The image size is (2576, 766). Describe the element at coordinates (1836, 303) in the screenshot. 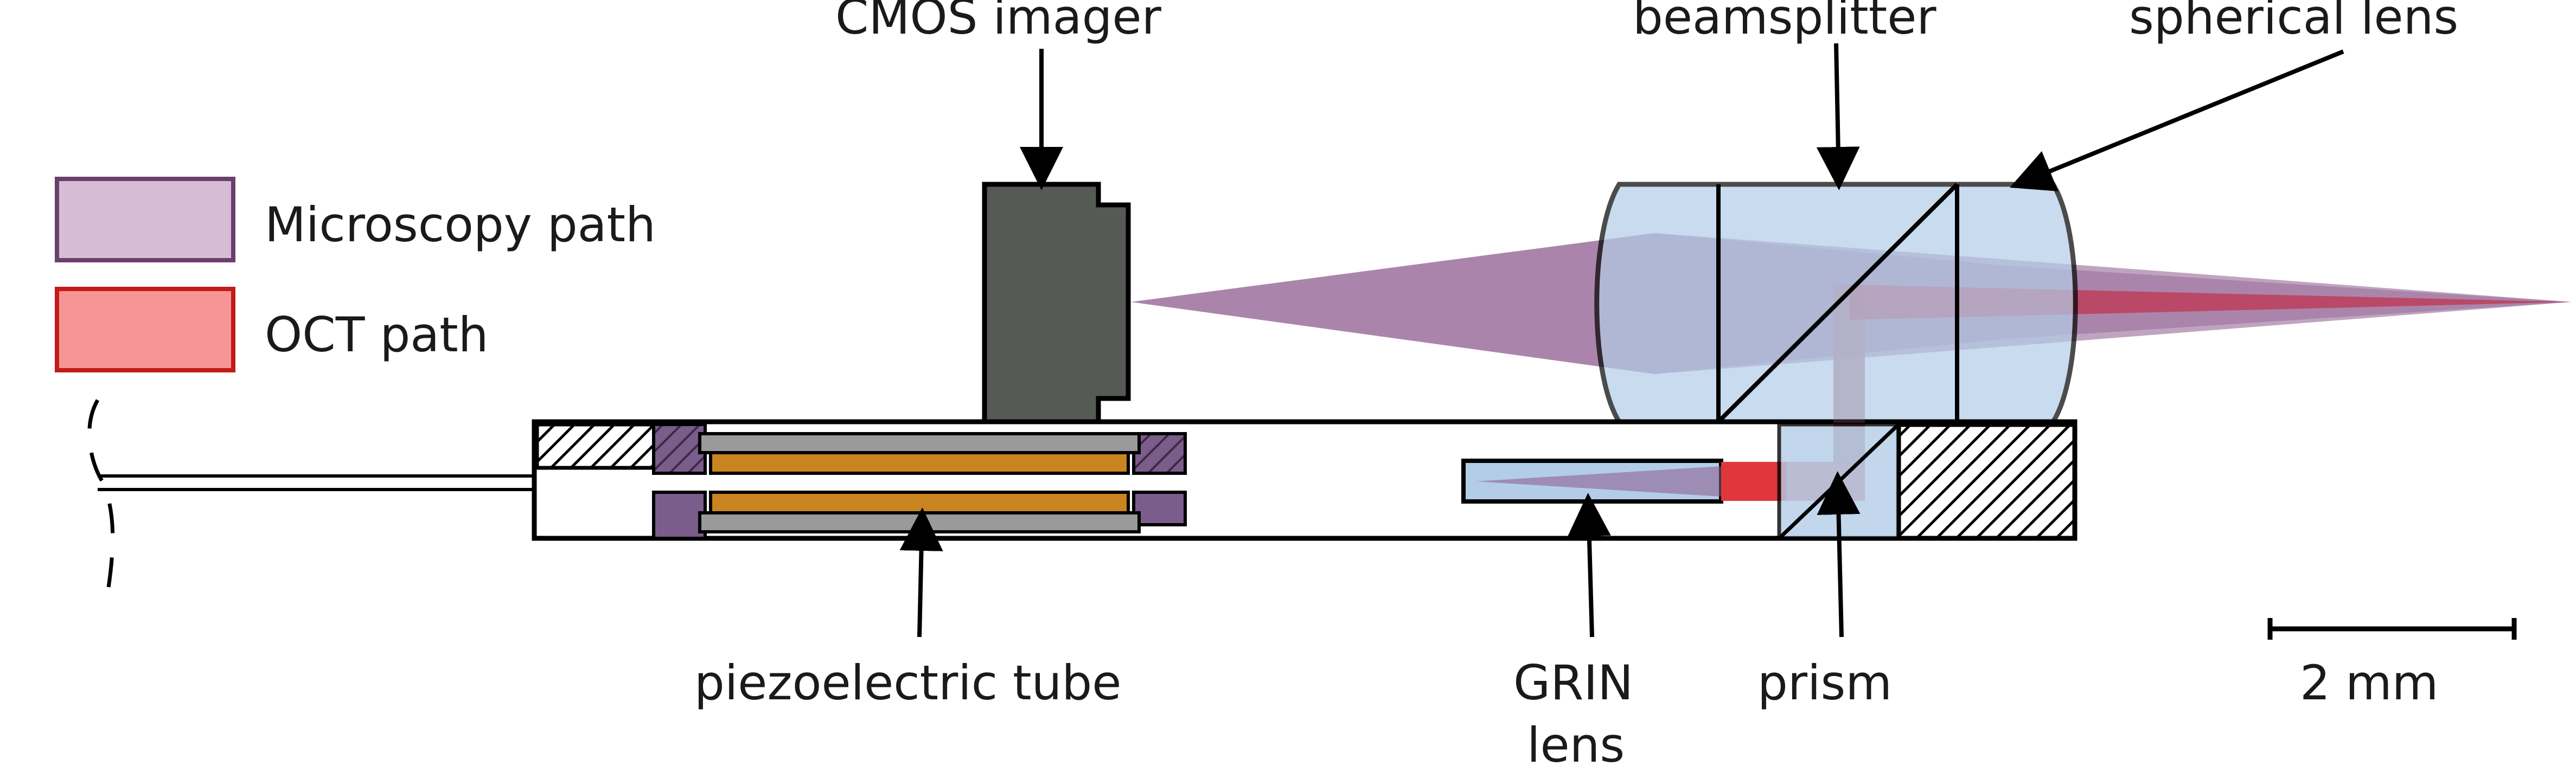

I see `beamsplitter-assembly` at that location.